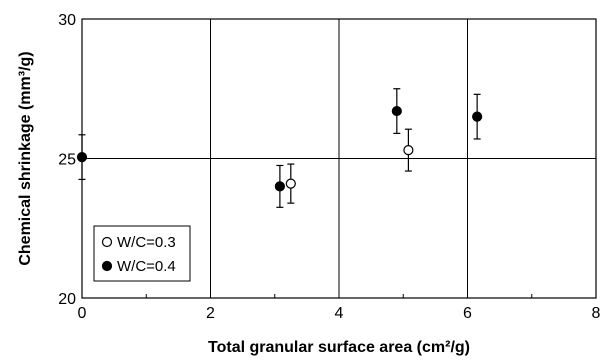 This screenshot has width=610, height=360. I want to click on legend-box, so click(142, 253).